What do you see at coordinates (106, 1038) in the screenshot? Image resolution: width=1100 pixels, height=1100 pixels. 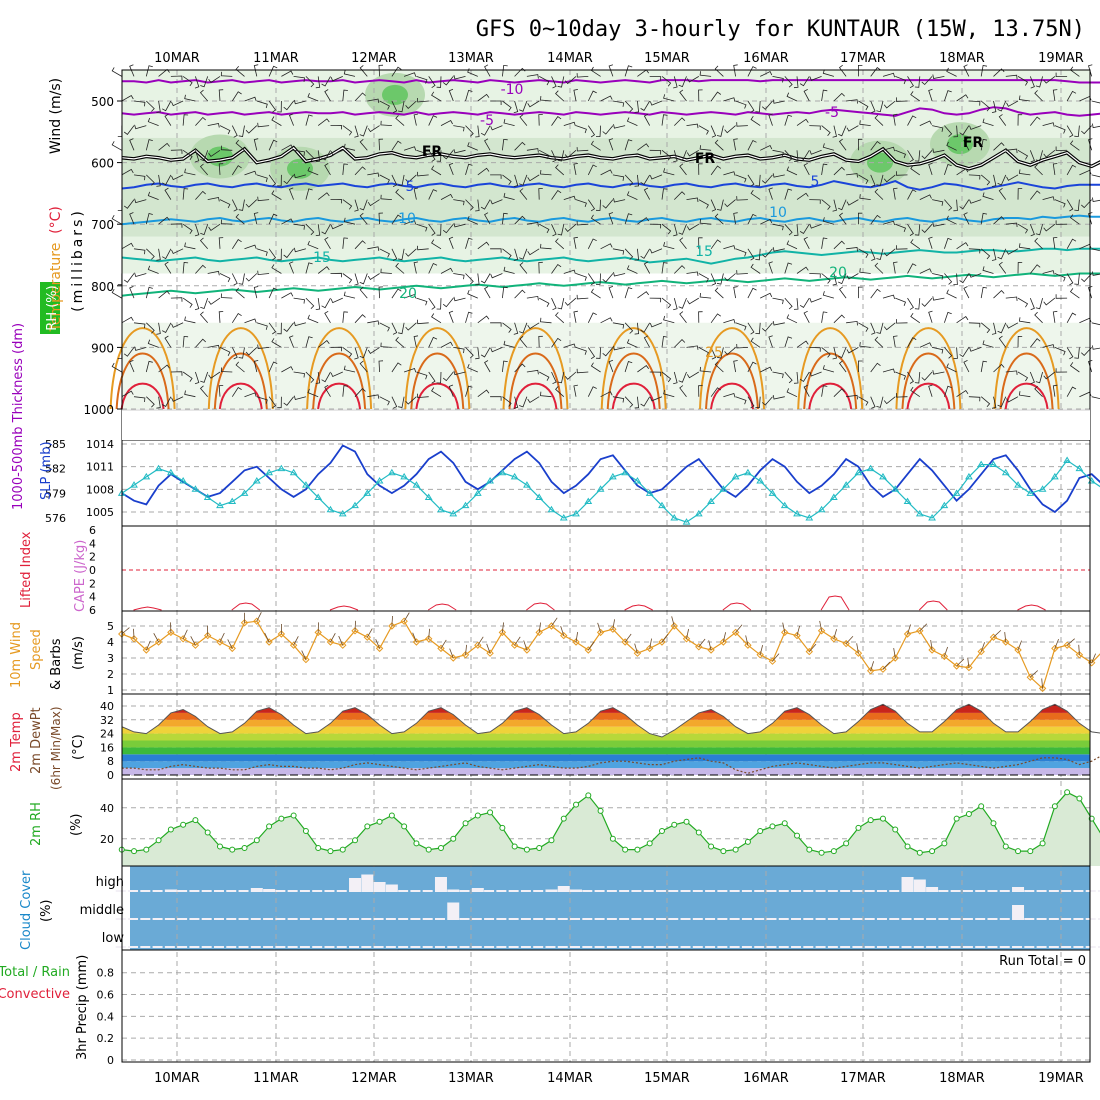 I see `precip-tick-label: 0.2` at bounding box center [106, 1038].